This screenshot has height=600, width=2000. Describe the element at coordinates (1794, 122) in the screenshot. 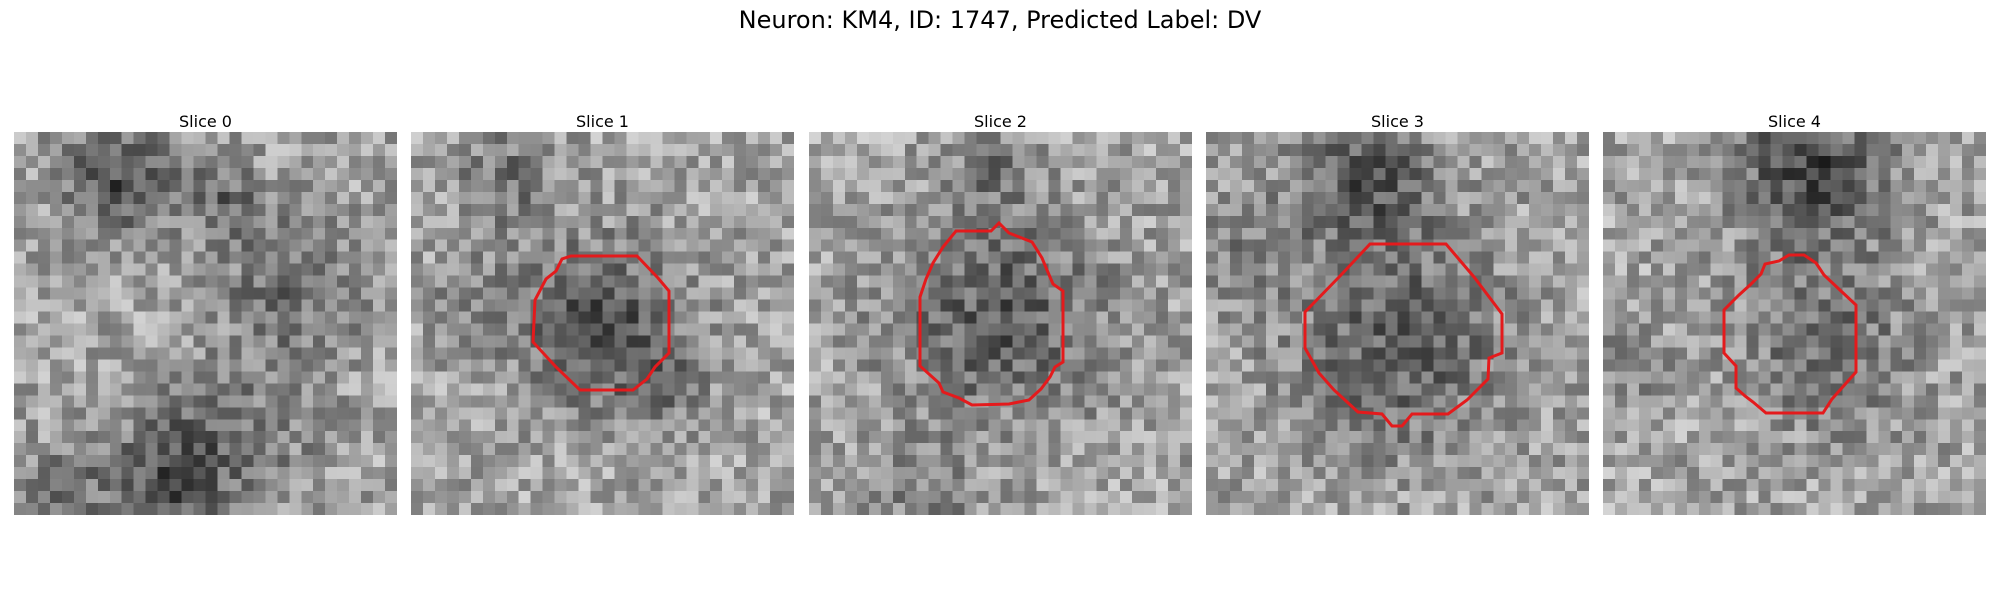

I see `slice-title: Slice 4` at that location.